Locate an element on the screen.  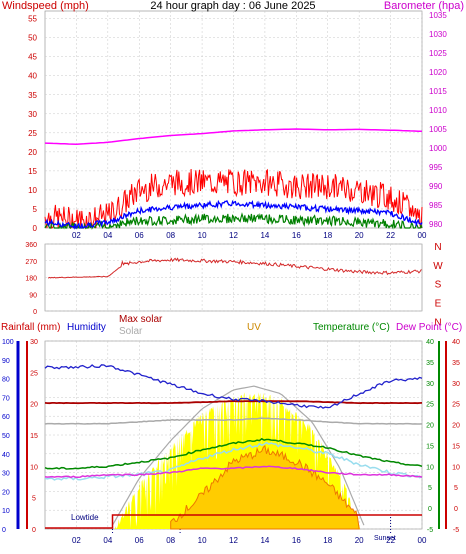
temp-tick-label: 0 is located at coordinates (430, 509).